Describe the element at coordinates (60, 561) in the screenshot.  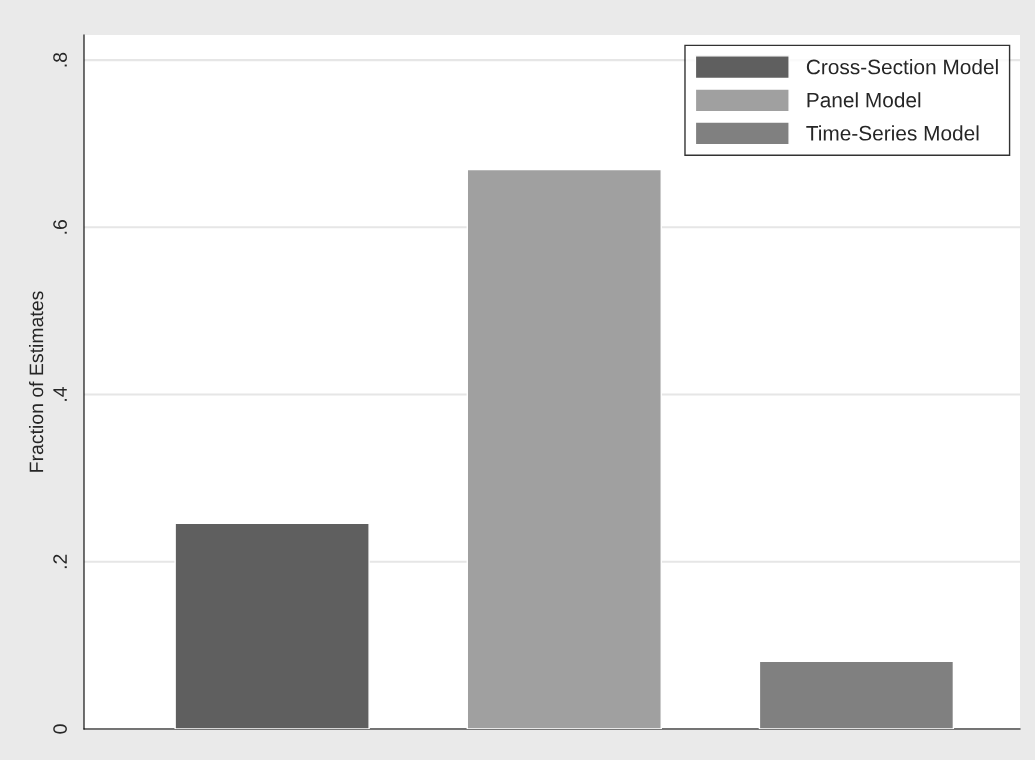
I see `y-tick-label: .2` at that location.